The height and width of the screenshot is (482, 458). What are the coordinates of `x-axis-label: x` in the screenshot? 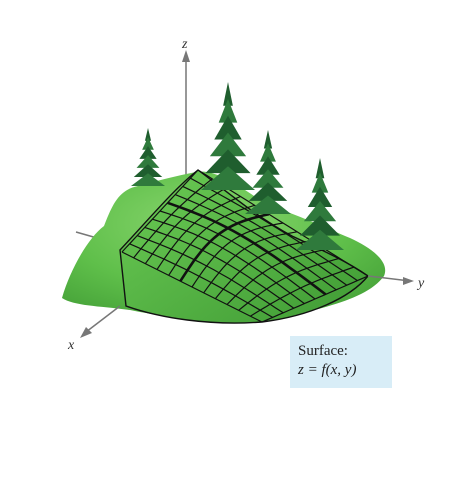 It's located at (71, 345).